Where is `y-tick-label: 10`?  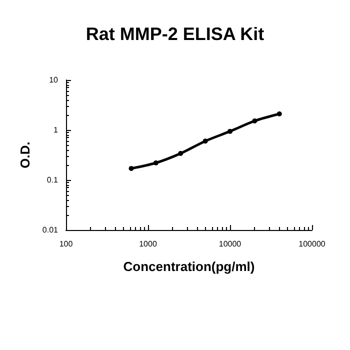 y-tick-label: 10 is located at coordinates (54, 80).